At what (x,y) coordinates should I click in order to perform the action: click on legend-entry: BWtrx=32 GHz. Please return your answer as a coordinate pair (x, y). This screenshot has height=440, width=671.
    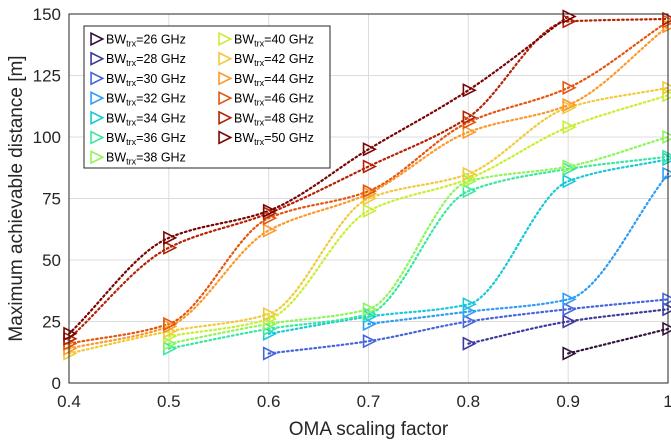
    Looking at the image, I should click on (146, 100).